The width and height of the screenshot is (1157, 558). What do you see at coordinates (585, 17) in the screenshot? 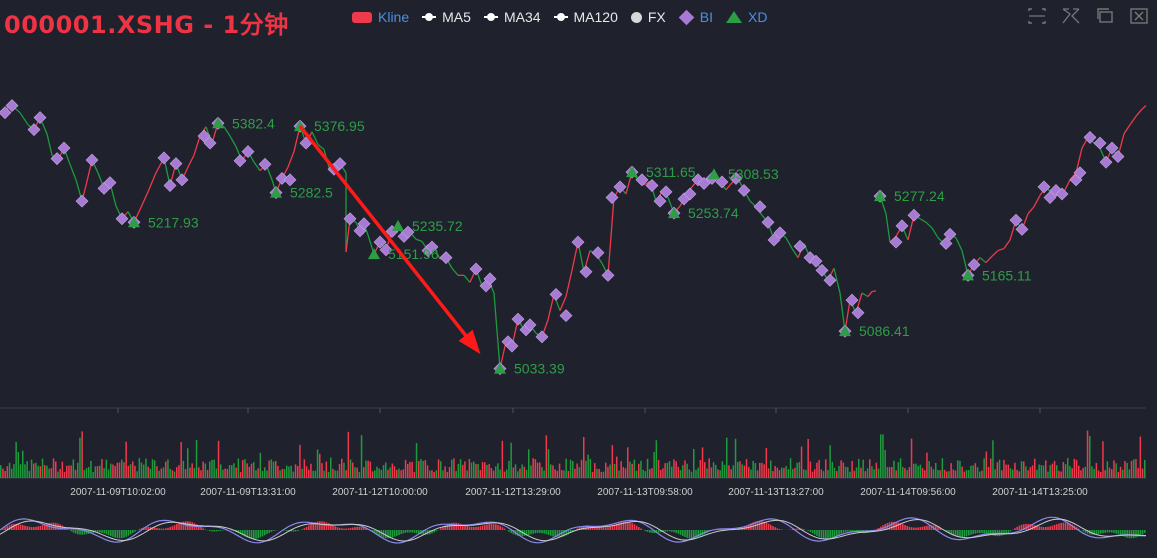
I see `legend-item-ma120: MA120` at bounding box center [585, 17].